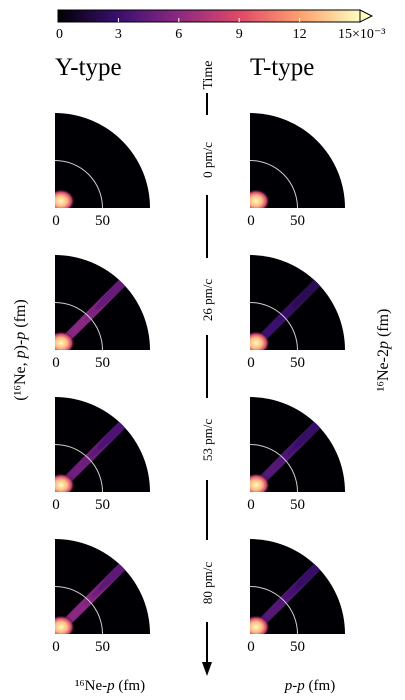 The image size is (405, 700). What do you see at coordinates (208, 74) in the screenshot?
I see `time-axis-label: Time` at bounding box center [208, 74].